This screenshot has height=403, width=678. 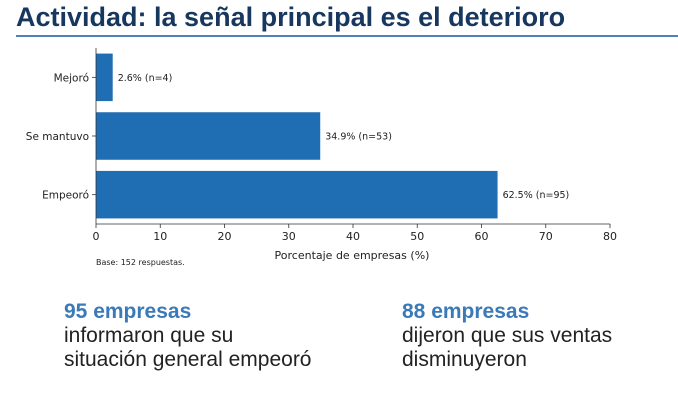 What do you see at coordinates (353, 236) in the screenshot?
I see `x-tick-label: 40` at bounding box center [353, 236].